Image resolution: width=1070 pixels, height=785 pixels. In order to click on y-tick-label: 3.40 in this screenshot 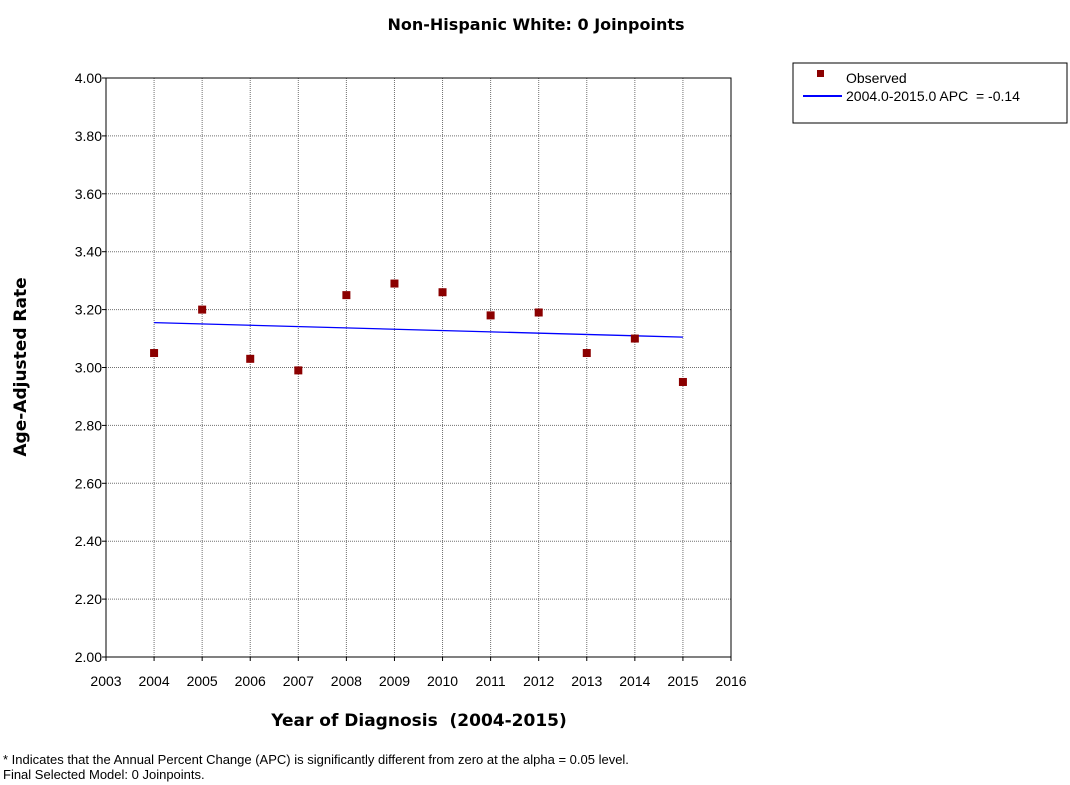, I will do `click(88, 252)`.